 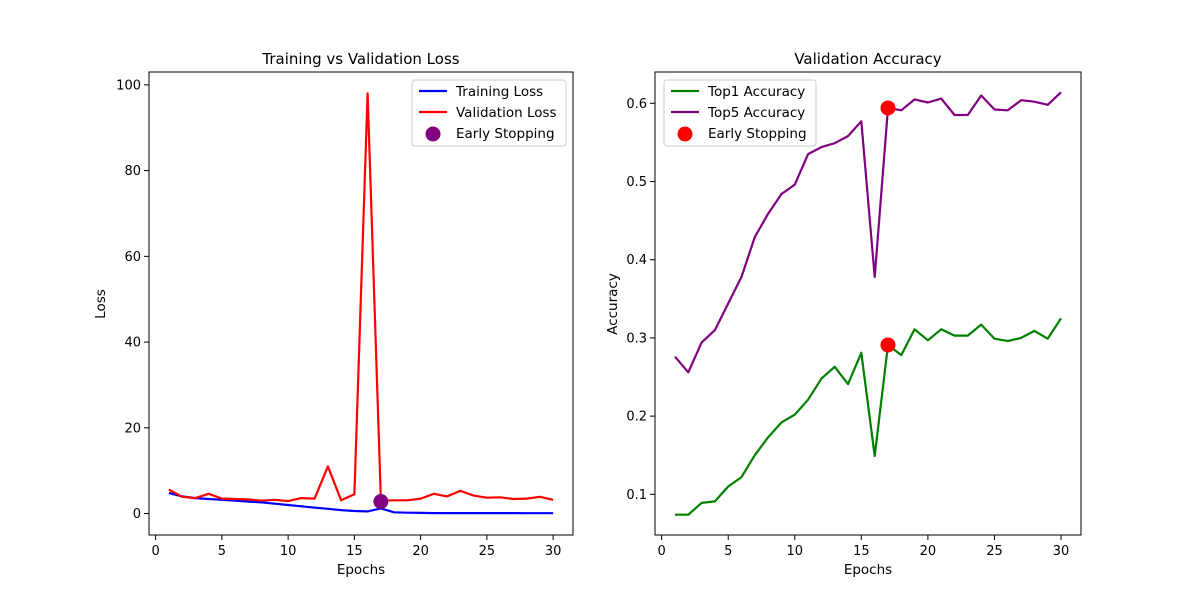 What do you see at coordinates (636, 260) in the screenshot?
I see `y-tick-label: 0.4` at bounding box center [636, 260].